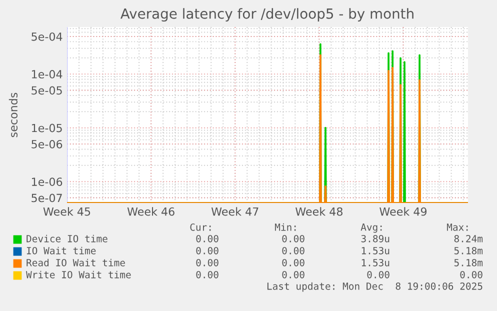 The width and height of the screenshot is (497, 311). I want to click on legend-label: Read IO Wait time, so click(75, 262).